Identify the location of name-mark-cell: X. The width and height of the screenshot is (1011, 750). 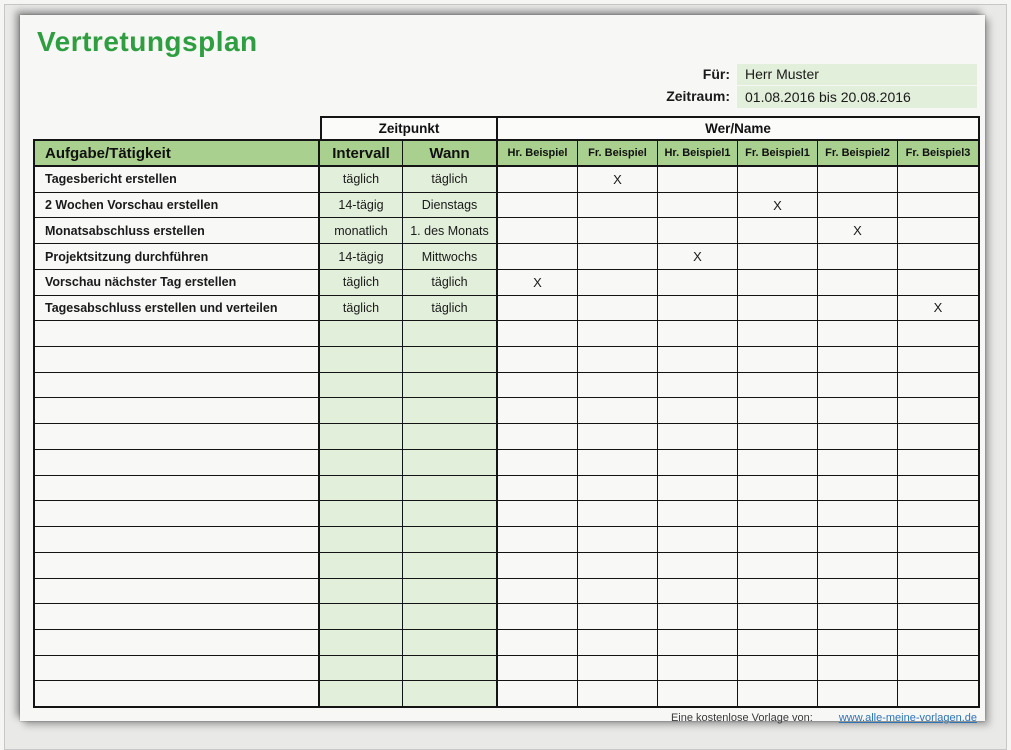
(698, 256).